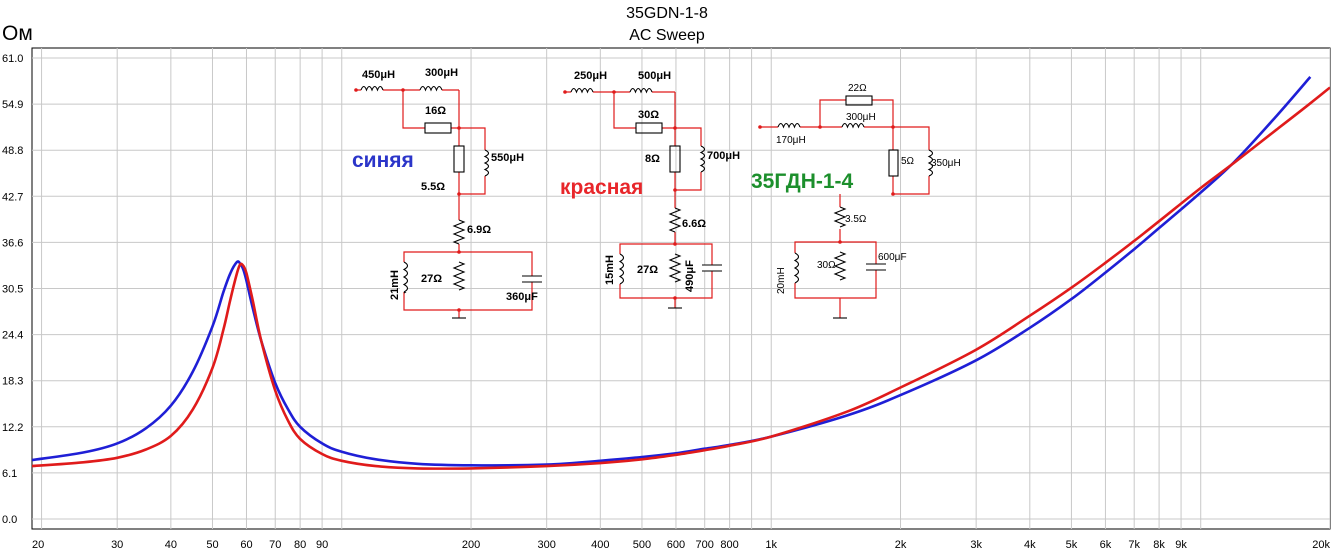  I want to click on x-tick-label: 80, so click(300, 545).